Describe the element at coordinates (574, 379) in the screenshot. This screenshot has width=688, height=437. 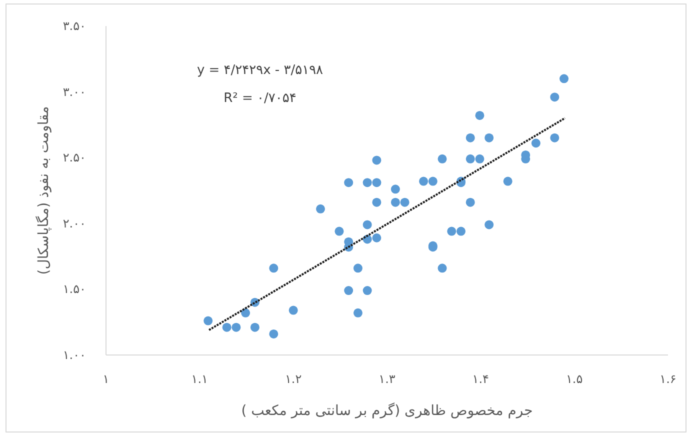
I see `x-tick-label: ۱.۵` at that location.